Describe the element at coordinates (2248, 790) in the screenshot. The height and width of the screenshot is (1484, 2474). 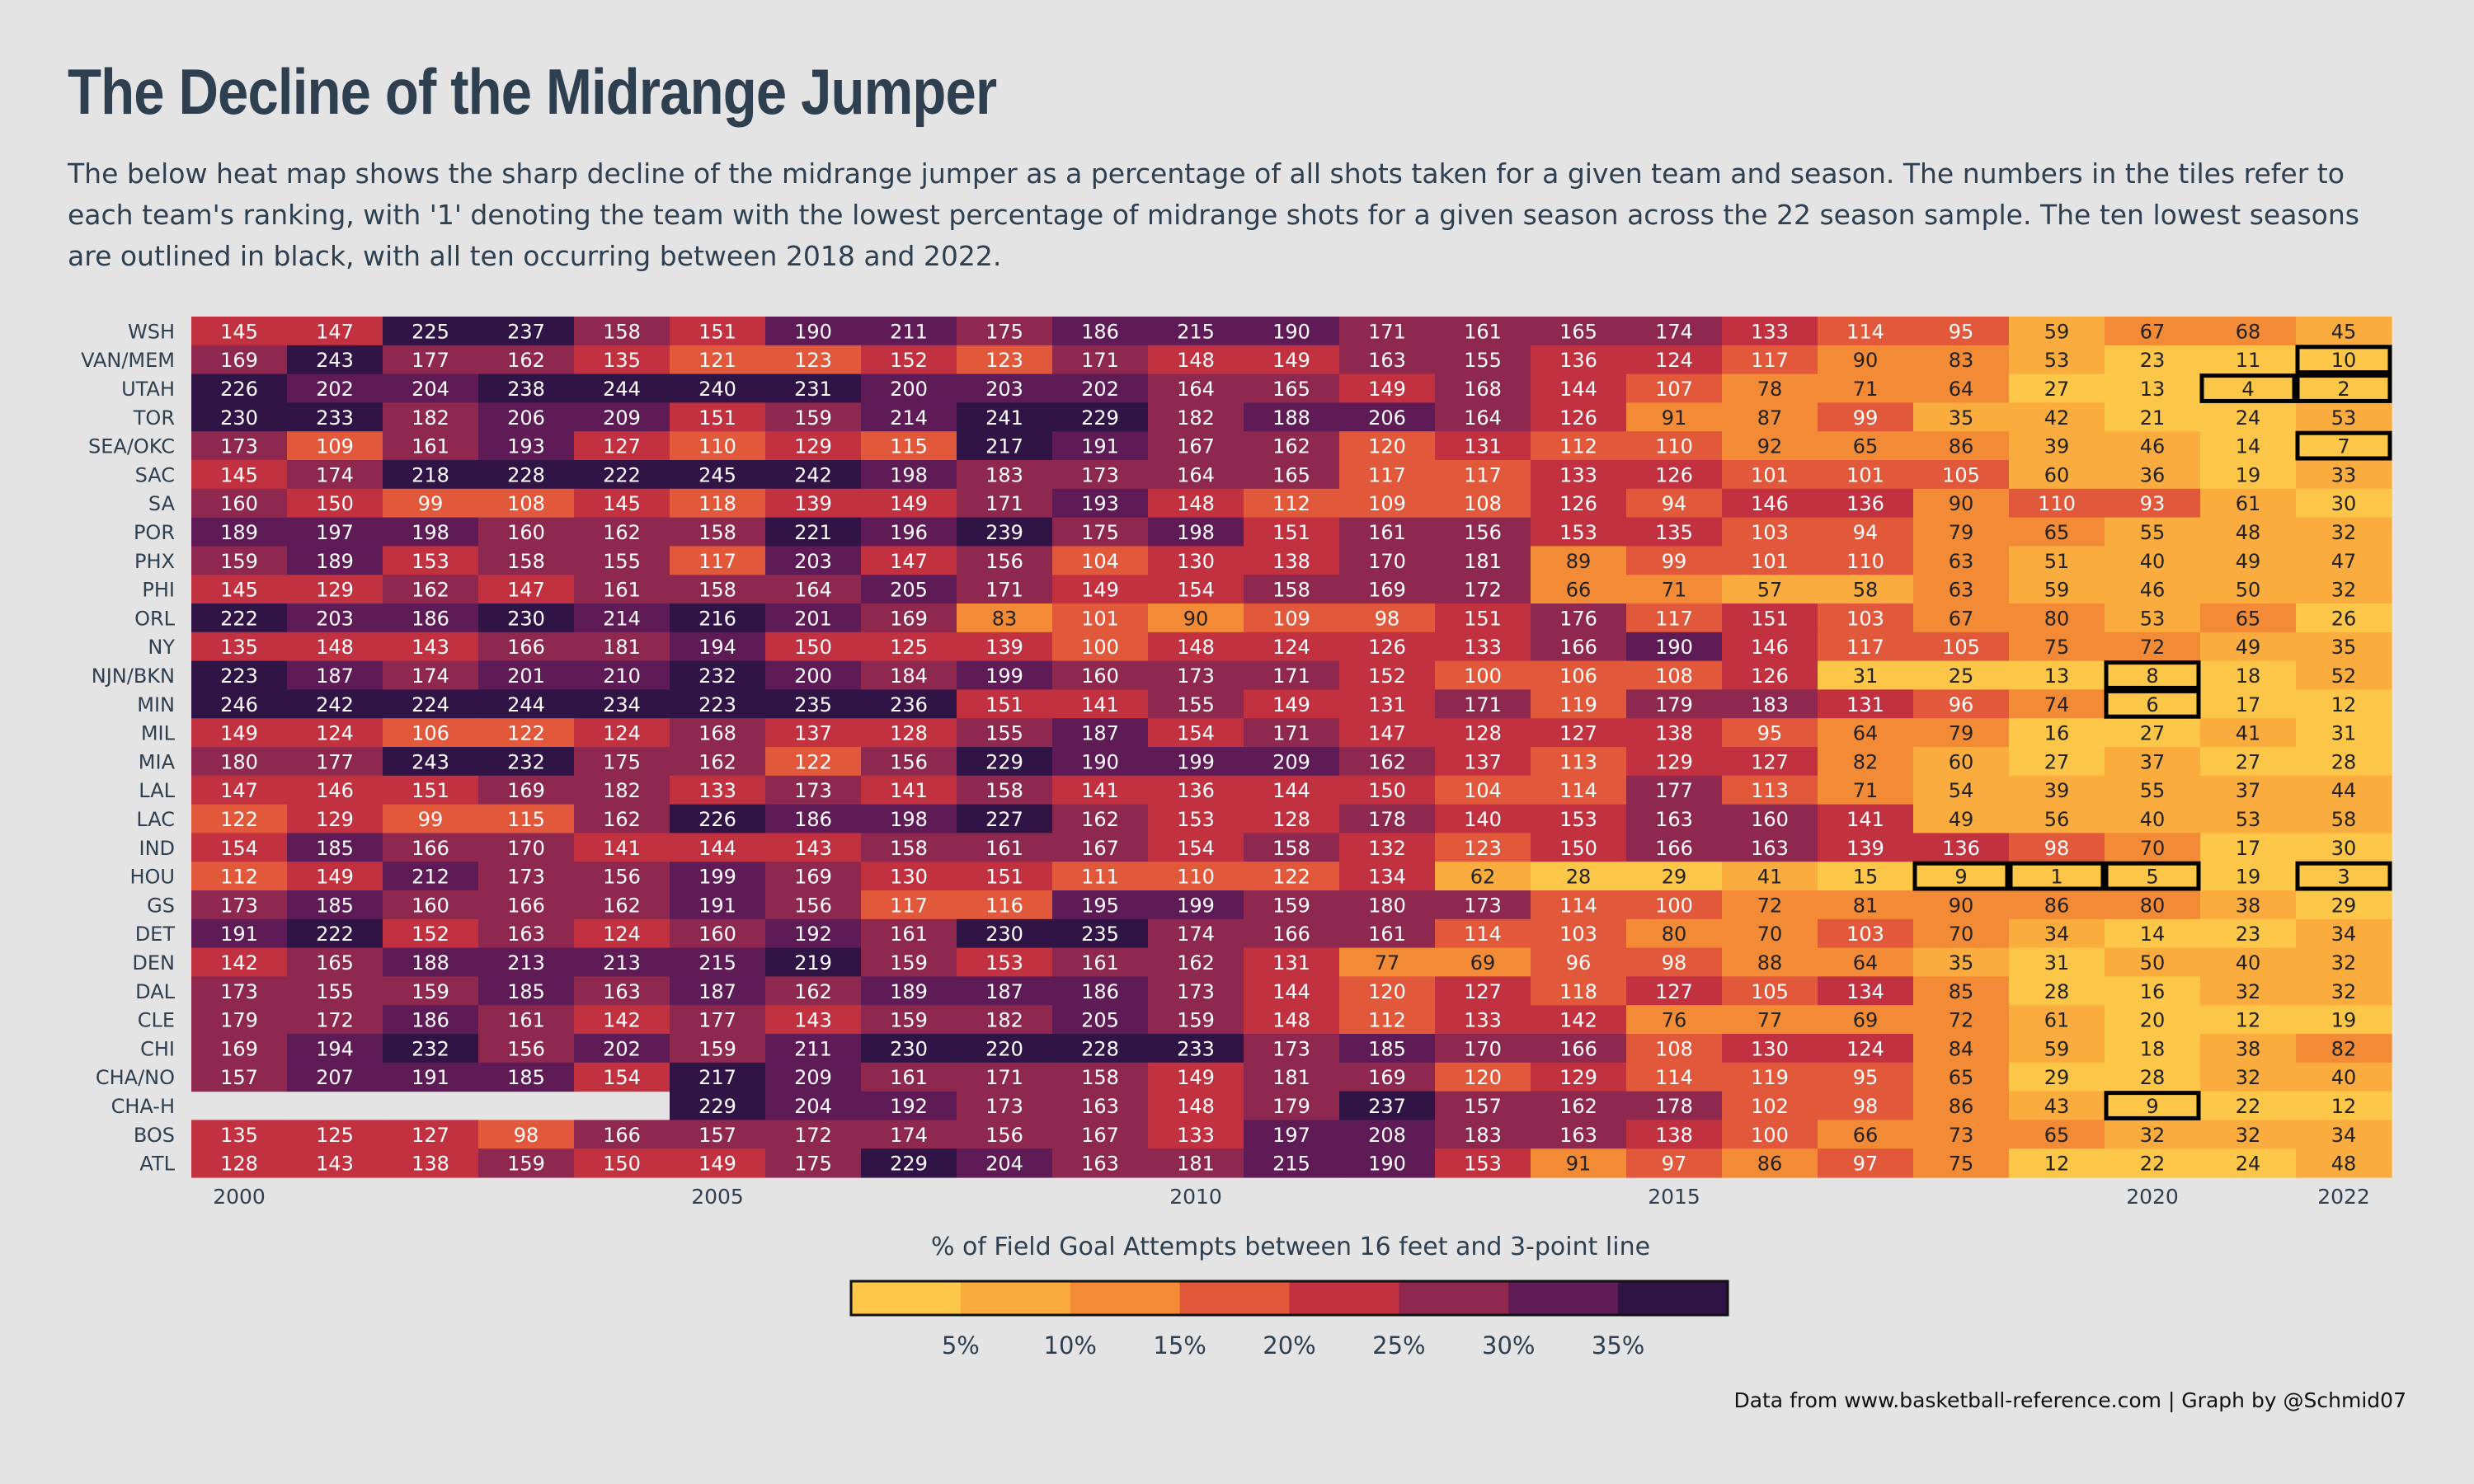
I see `cell-rank-label: 37` at that location.